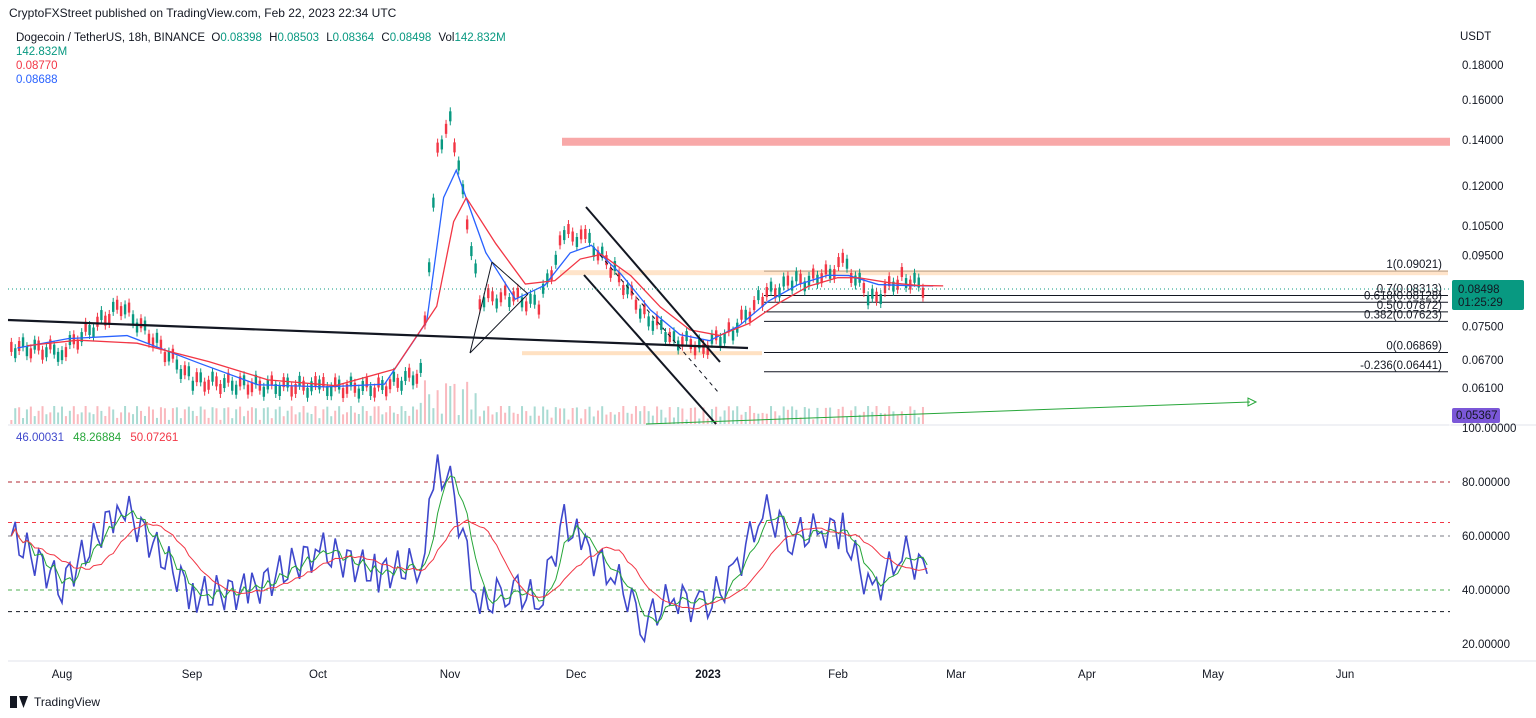 The image size is (1536, 718). What do you see at coordinates (37, 66) in the screenshot?
I see `ma-slow-value: 0.08770` at bounding box center [37, 66].